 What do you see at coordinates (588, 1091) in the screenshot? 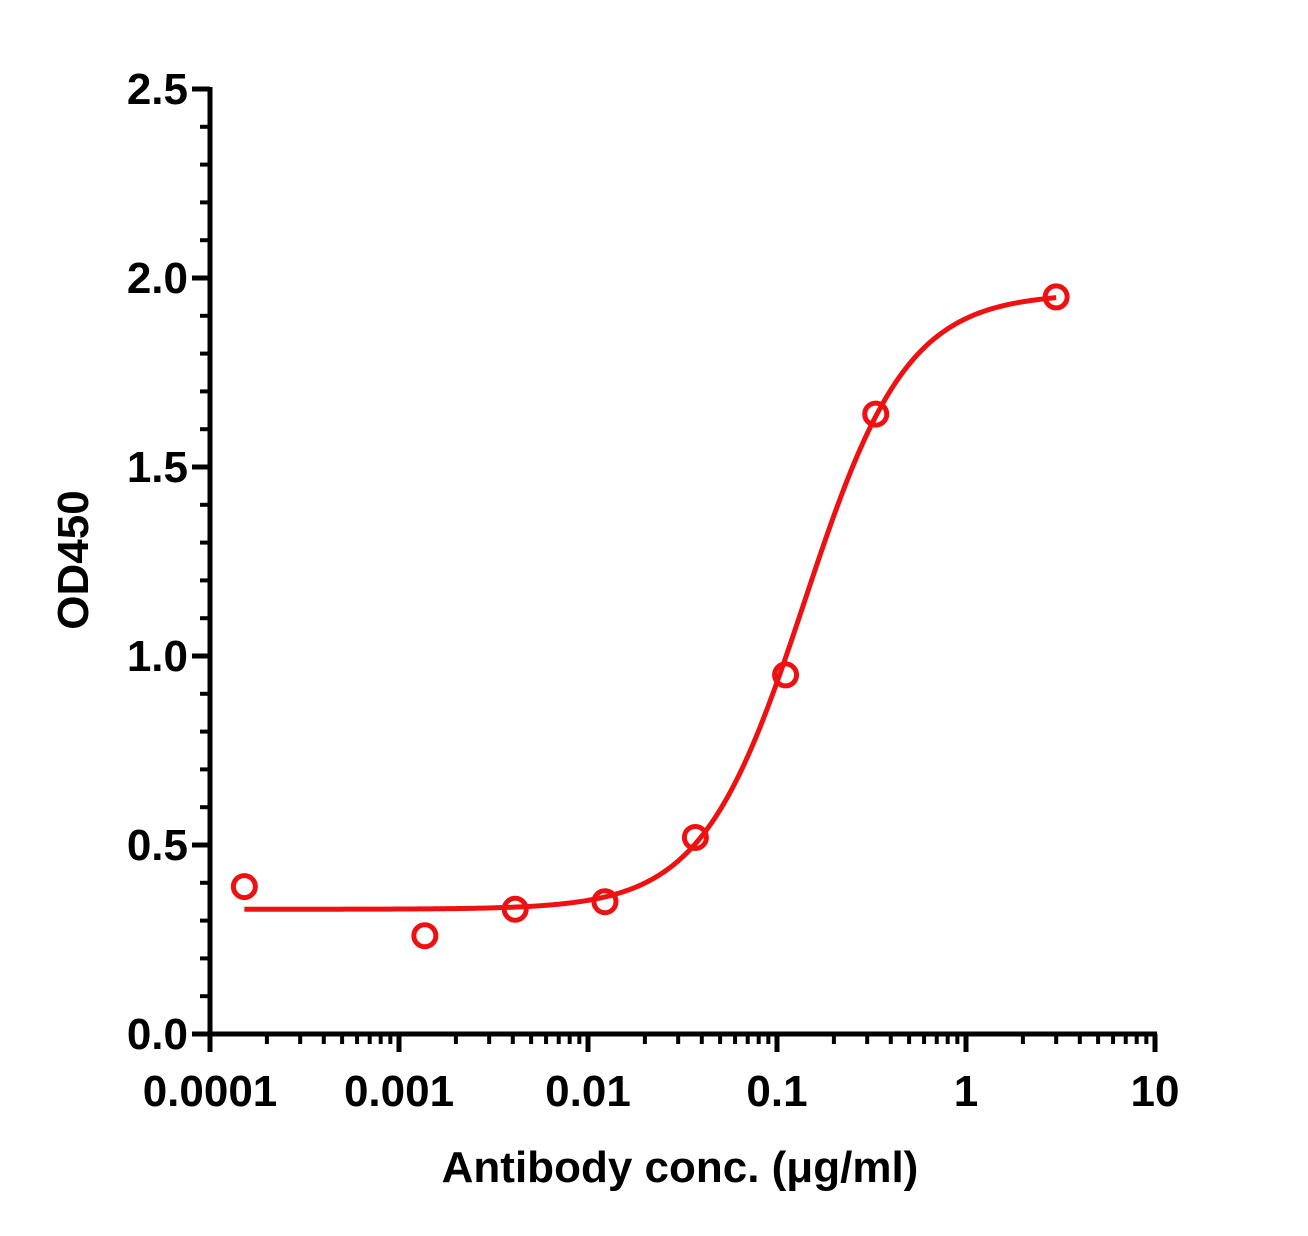
I see `x-tick-label: 0.01` at bounding box center [588, 1091].